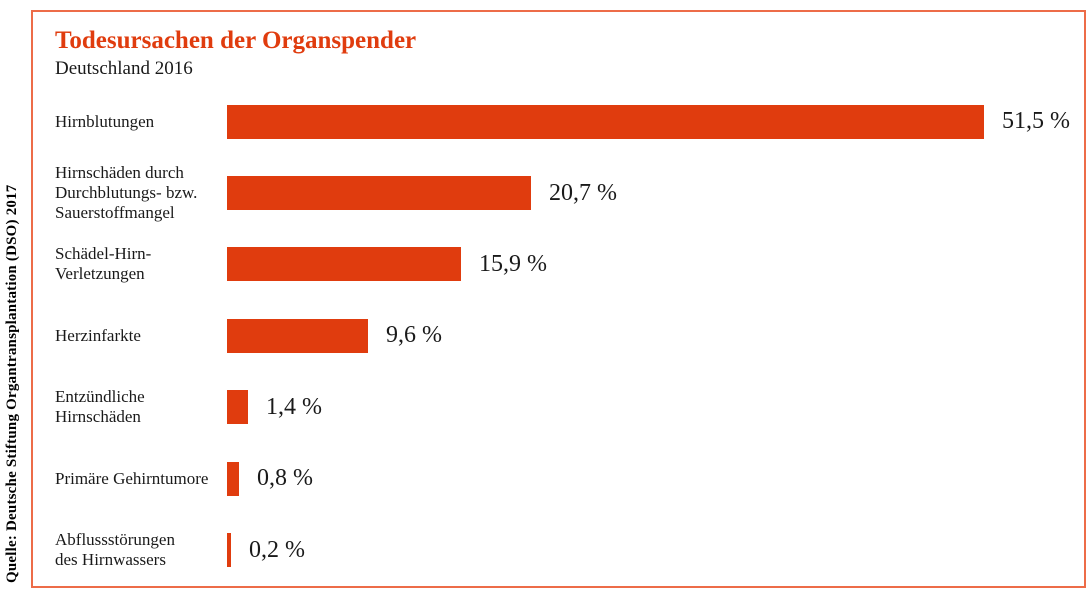 This screenshot has height=595, width=1090. I want to click on value-label: 1,4 %, so click(294, 406).